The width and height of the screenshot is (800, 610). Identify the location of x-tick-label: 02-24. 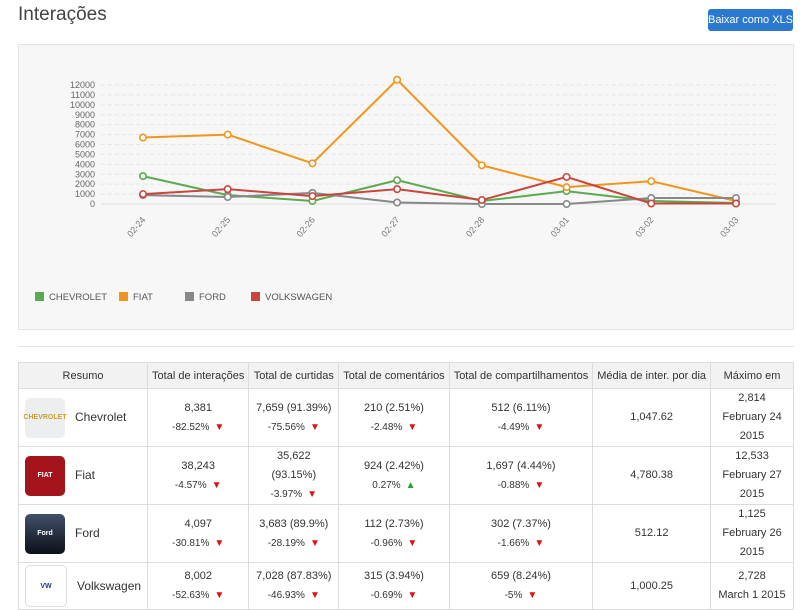
(136, 227).